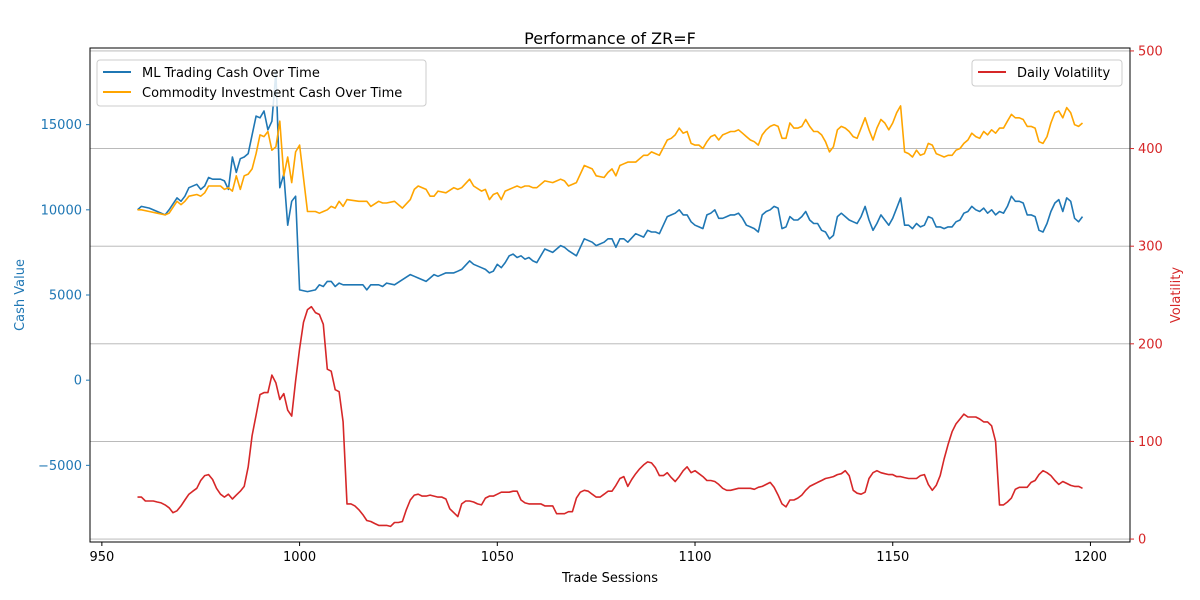 The width and height of the screenshot is (1200, 600). What do you see at coordinates (60, 466) in the screenshot?
I see `y-left-tick-label--5000: −5000` at bounding box center [60, 466].